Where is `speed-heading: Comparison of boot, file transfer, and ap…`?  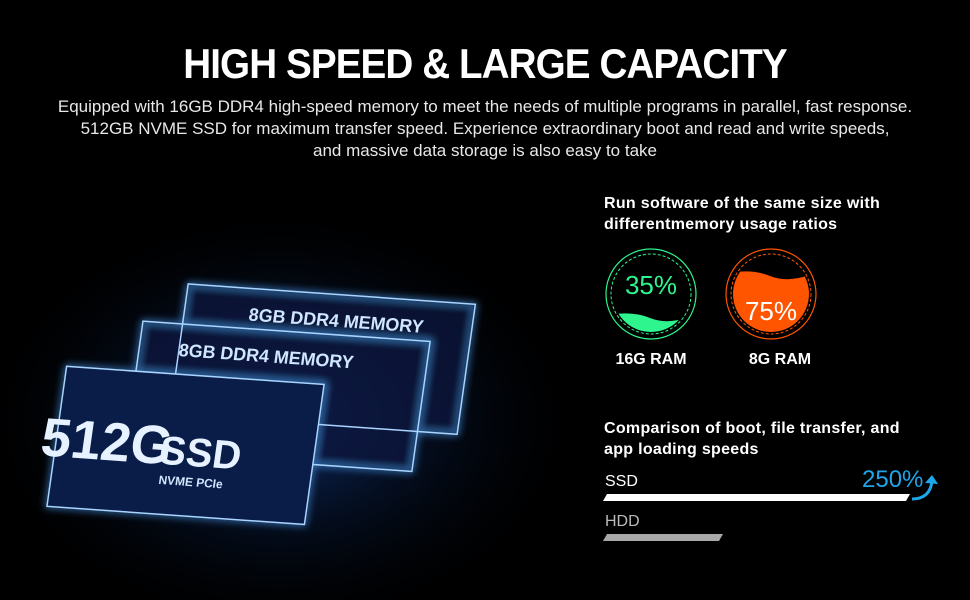 speed-heading: Comparison of boot, file transfer, and ap… is located at coordinates (752, 439).